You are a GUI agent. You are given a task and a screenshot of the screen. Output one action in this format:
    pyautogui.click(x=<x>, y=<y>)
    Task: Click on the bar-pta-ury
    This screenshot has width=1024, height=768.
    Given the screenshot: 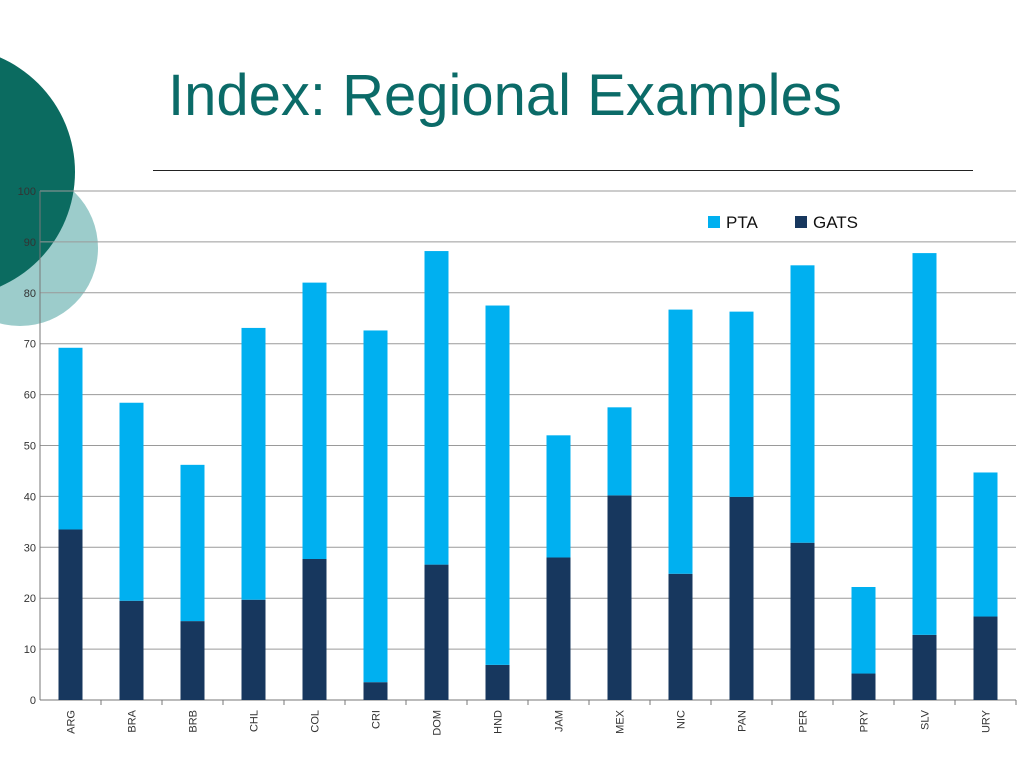 What is the action you would take?
    pyautogui.click(x=985, y=544)
    